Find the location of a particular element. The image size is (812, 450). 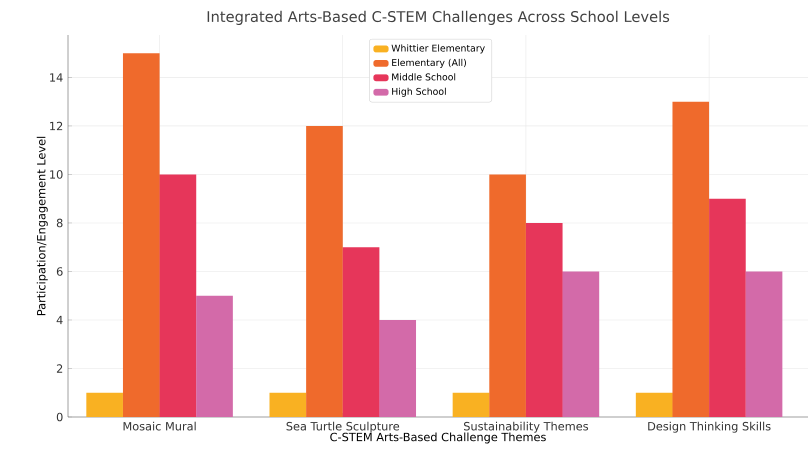

y-tick-label: 10 is located at coordinates (56, 174).